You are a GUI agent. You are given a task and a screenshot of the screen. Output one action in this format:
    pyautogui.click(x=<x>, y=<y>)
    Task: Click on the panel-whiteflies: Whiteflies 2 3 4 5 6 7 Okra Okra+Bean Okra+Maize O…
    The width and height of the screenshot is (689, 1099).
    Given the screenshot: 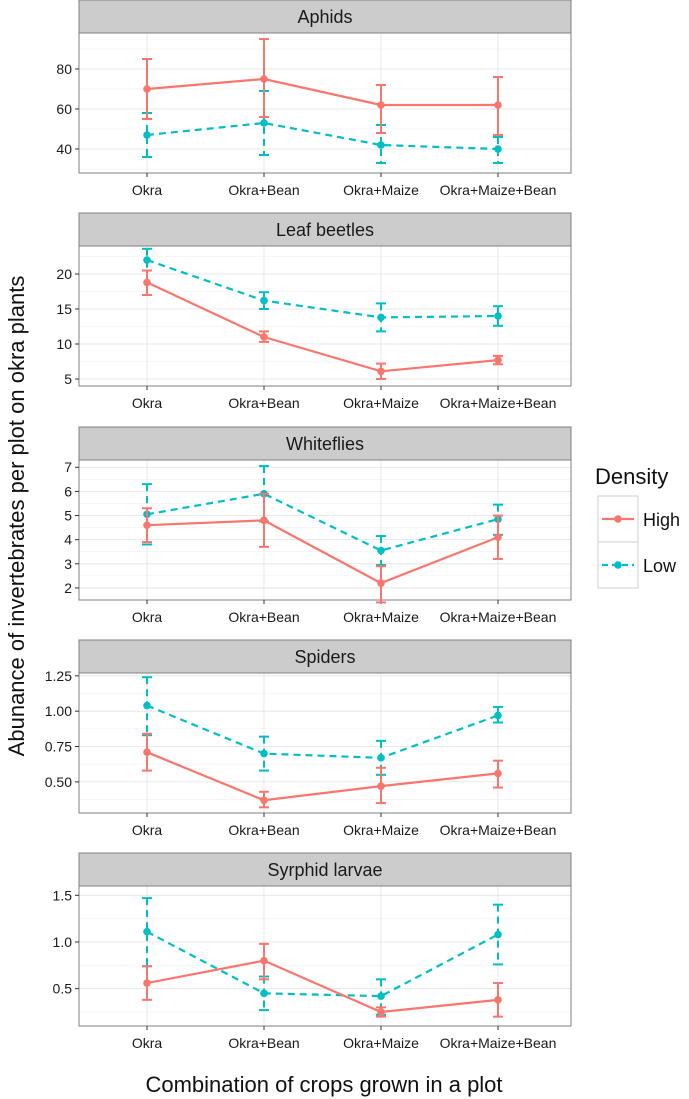 What is the action you would take?
    pyautogui.click(x=318, y=525)
    